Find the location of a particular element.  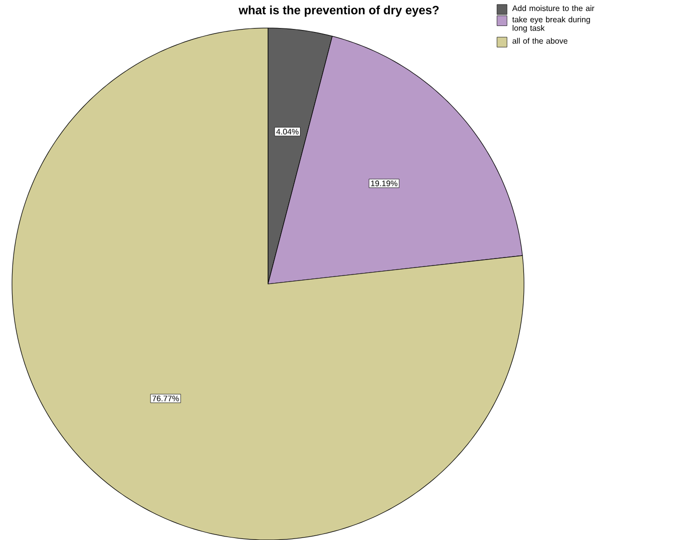

chart-title: what is the prevention of dry eyes? is located at coordinates (338, 11).